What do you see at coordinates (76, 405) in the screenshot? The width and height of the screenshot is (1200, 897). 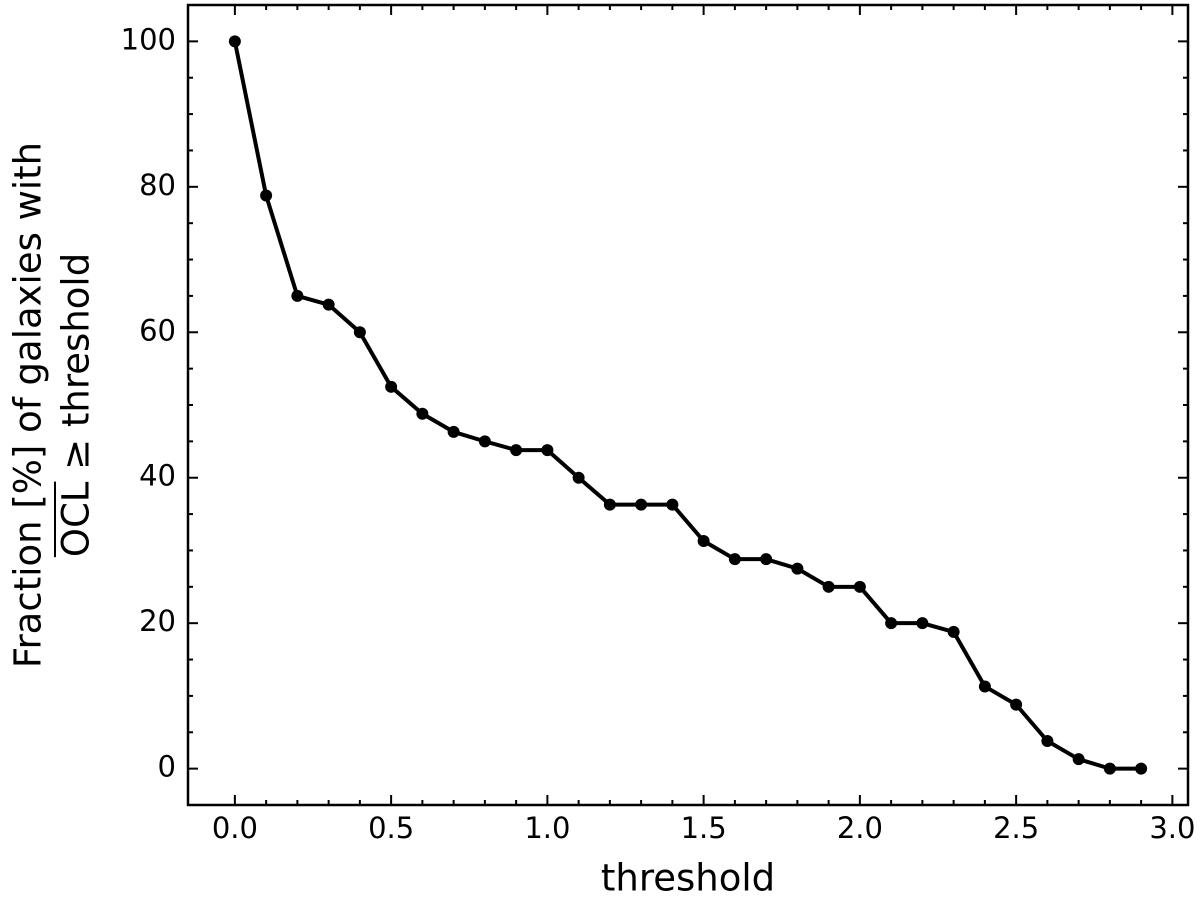 I see `y-axis-label-line: OCL ≥ threshold` at bounding box center [76, 405].